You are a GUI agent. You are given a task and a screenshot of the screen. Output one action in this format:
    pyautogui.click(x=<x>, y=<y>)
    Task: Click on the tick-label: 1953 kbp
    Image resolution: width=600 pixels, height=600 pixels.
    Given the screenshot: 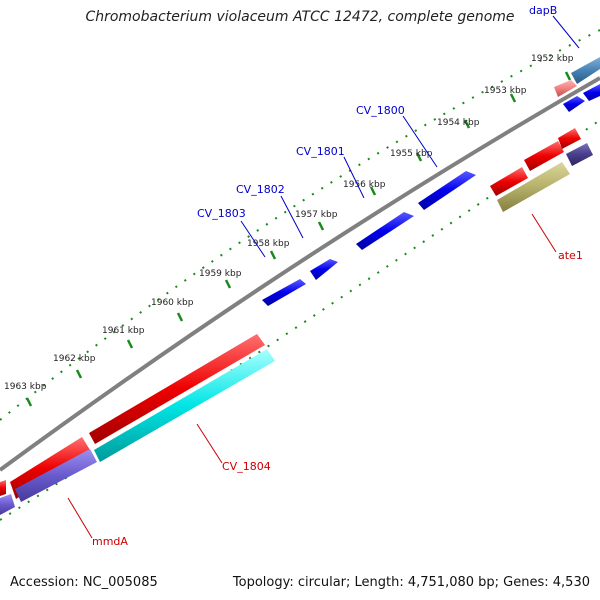 What is the action you would take?
    pyautogui.click(x=505, y=91)
    